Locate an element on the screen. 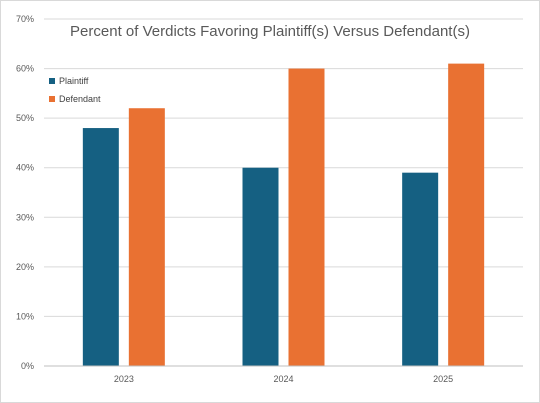  bar-plaintiff-2023 is located at coordinates (100, 247).